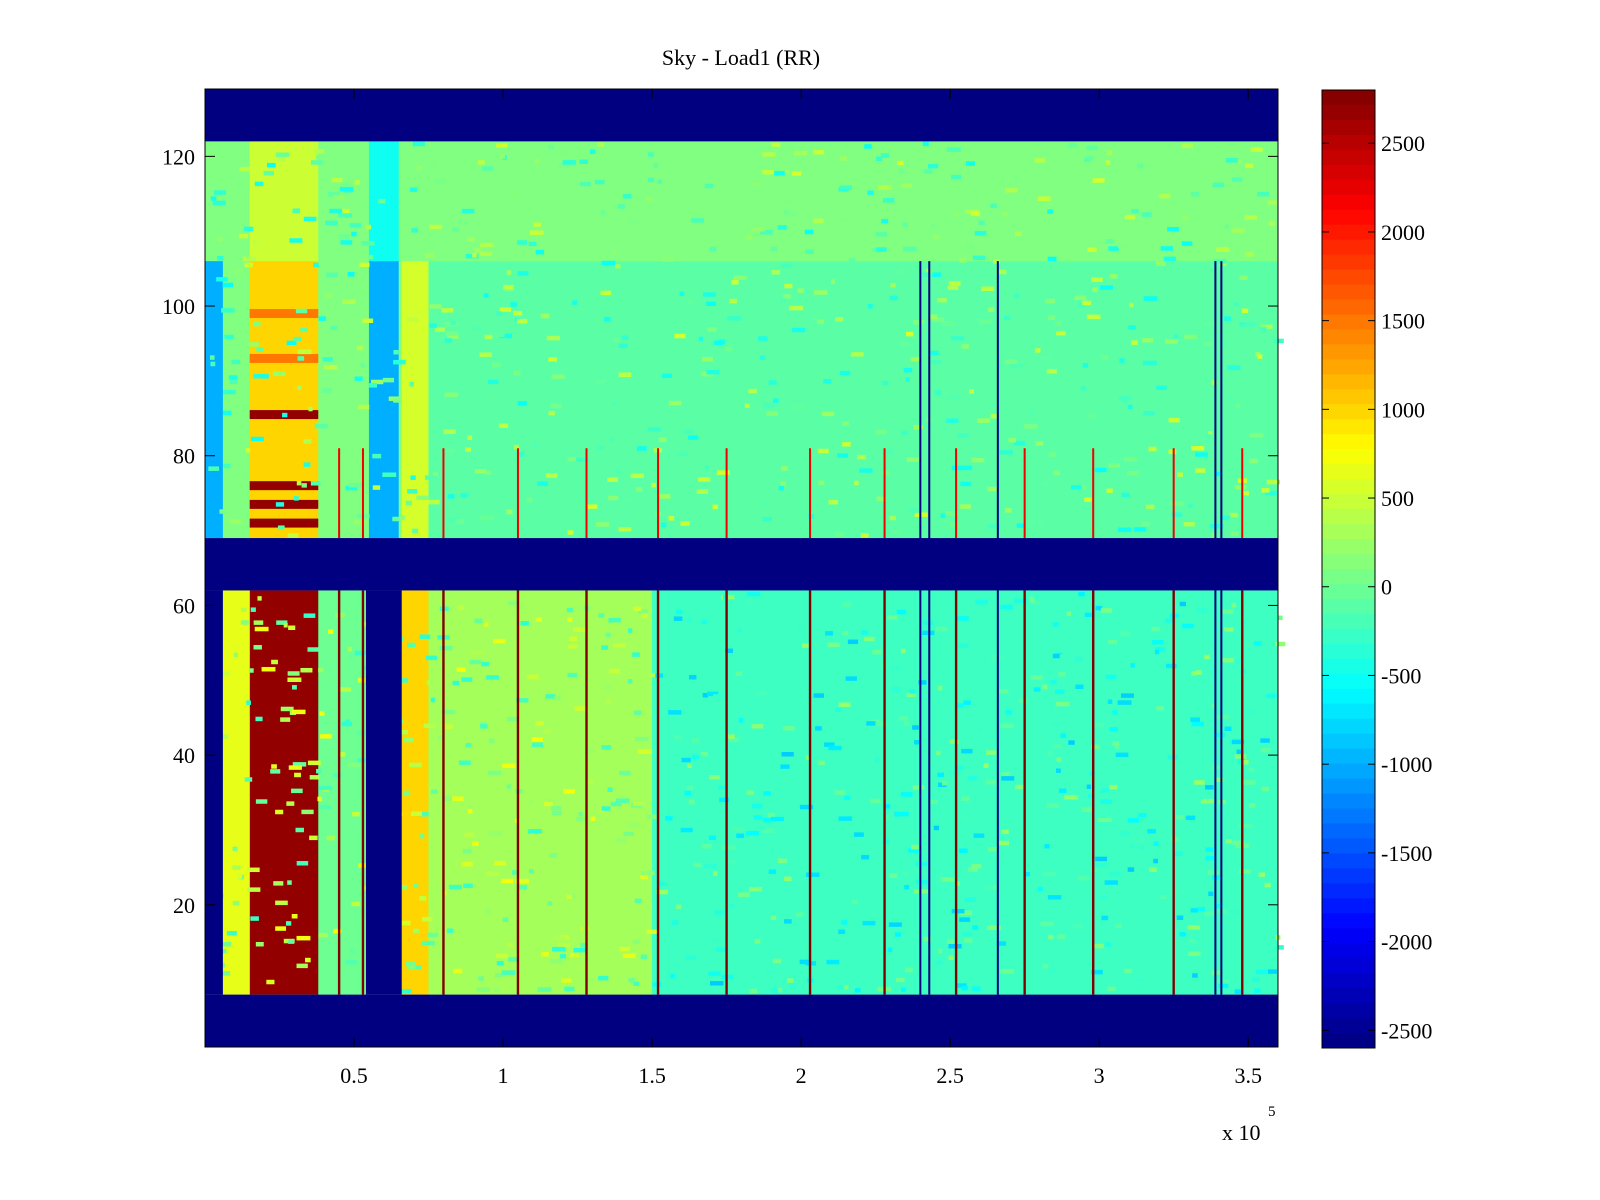 Image resolution: width=1600 pixels, height=1200 pixels. Describe the element at coordinates (236, 792) in the screenshot. I see `heatmap-feature` at that location.